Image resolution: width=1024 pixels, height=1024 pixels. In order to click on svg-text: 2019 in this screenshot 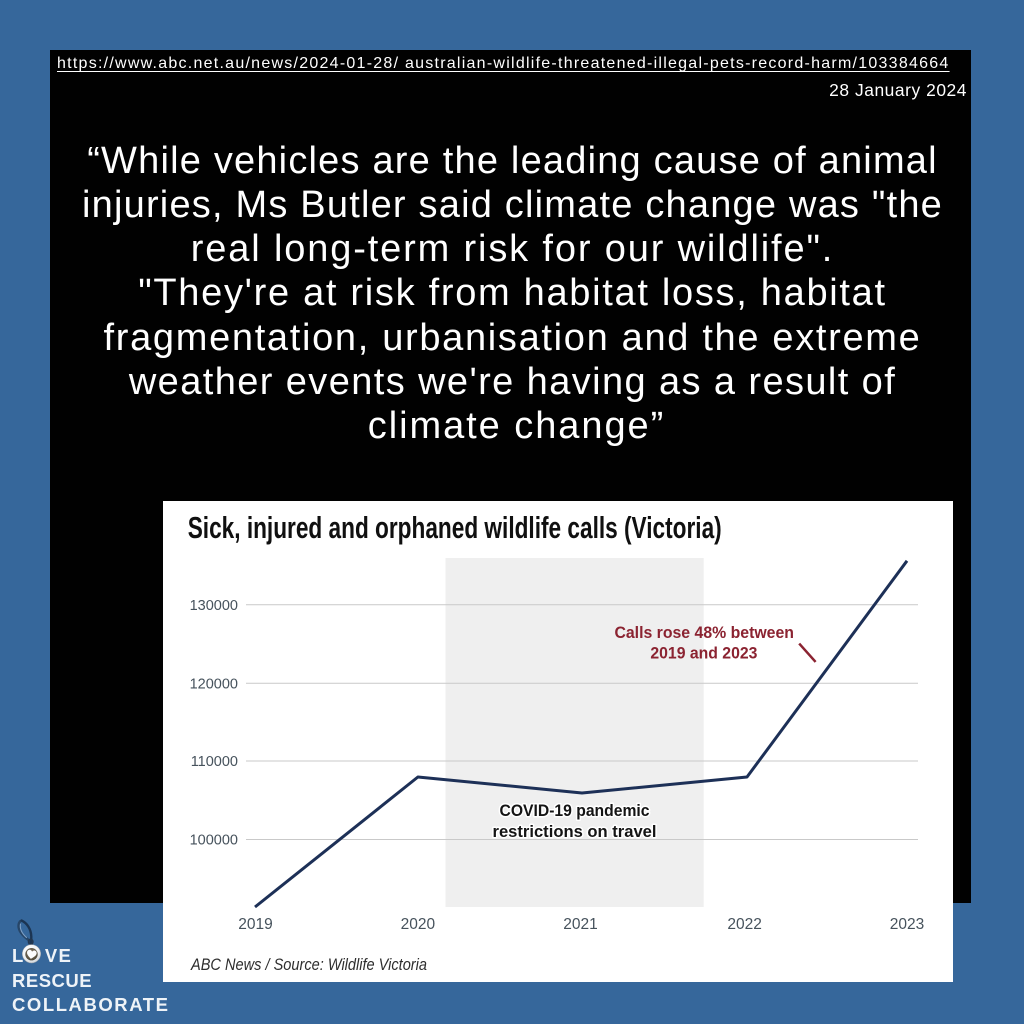, I will do `click(255, 924)`.